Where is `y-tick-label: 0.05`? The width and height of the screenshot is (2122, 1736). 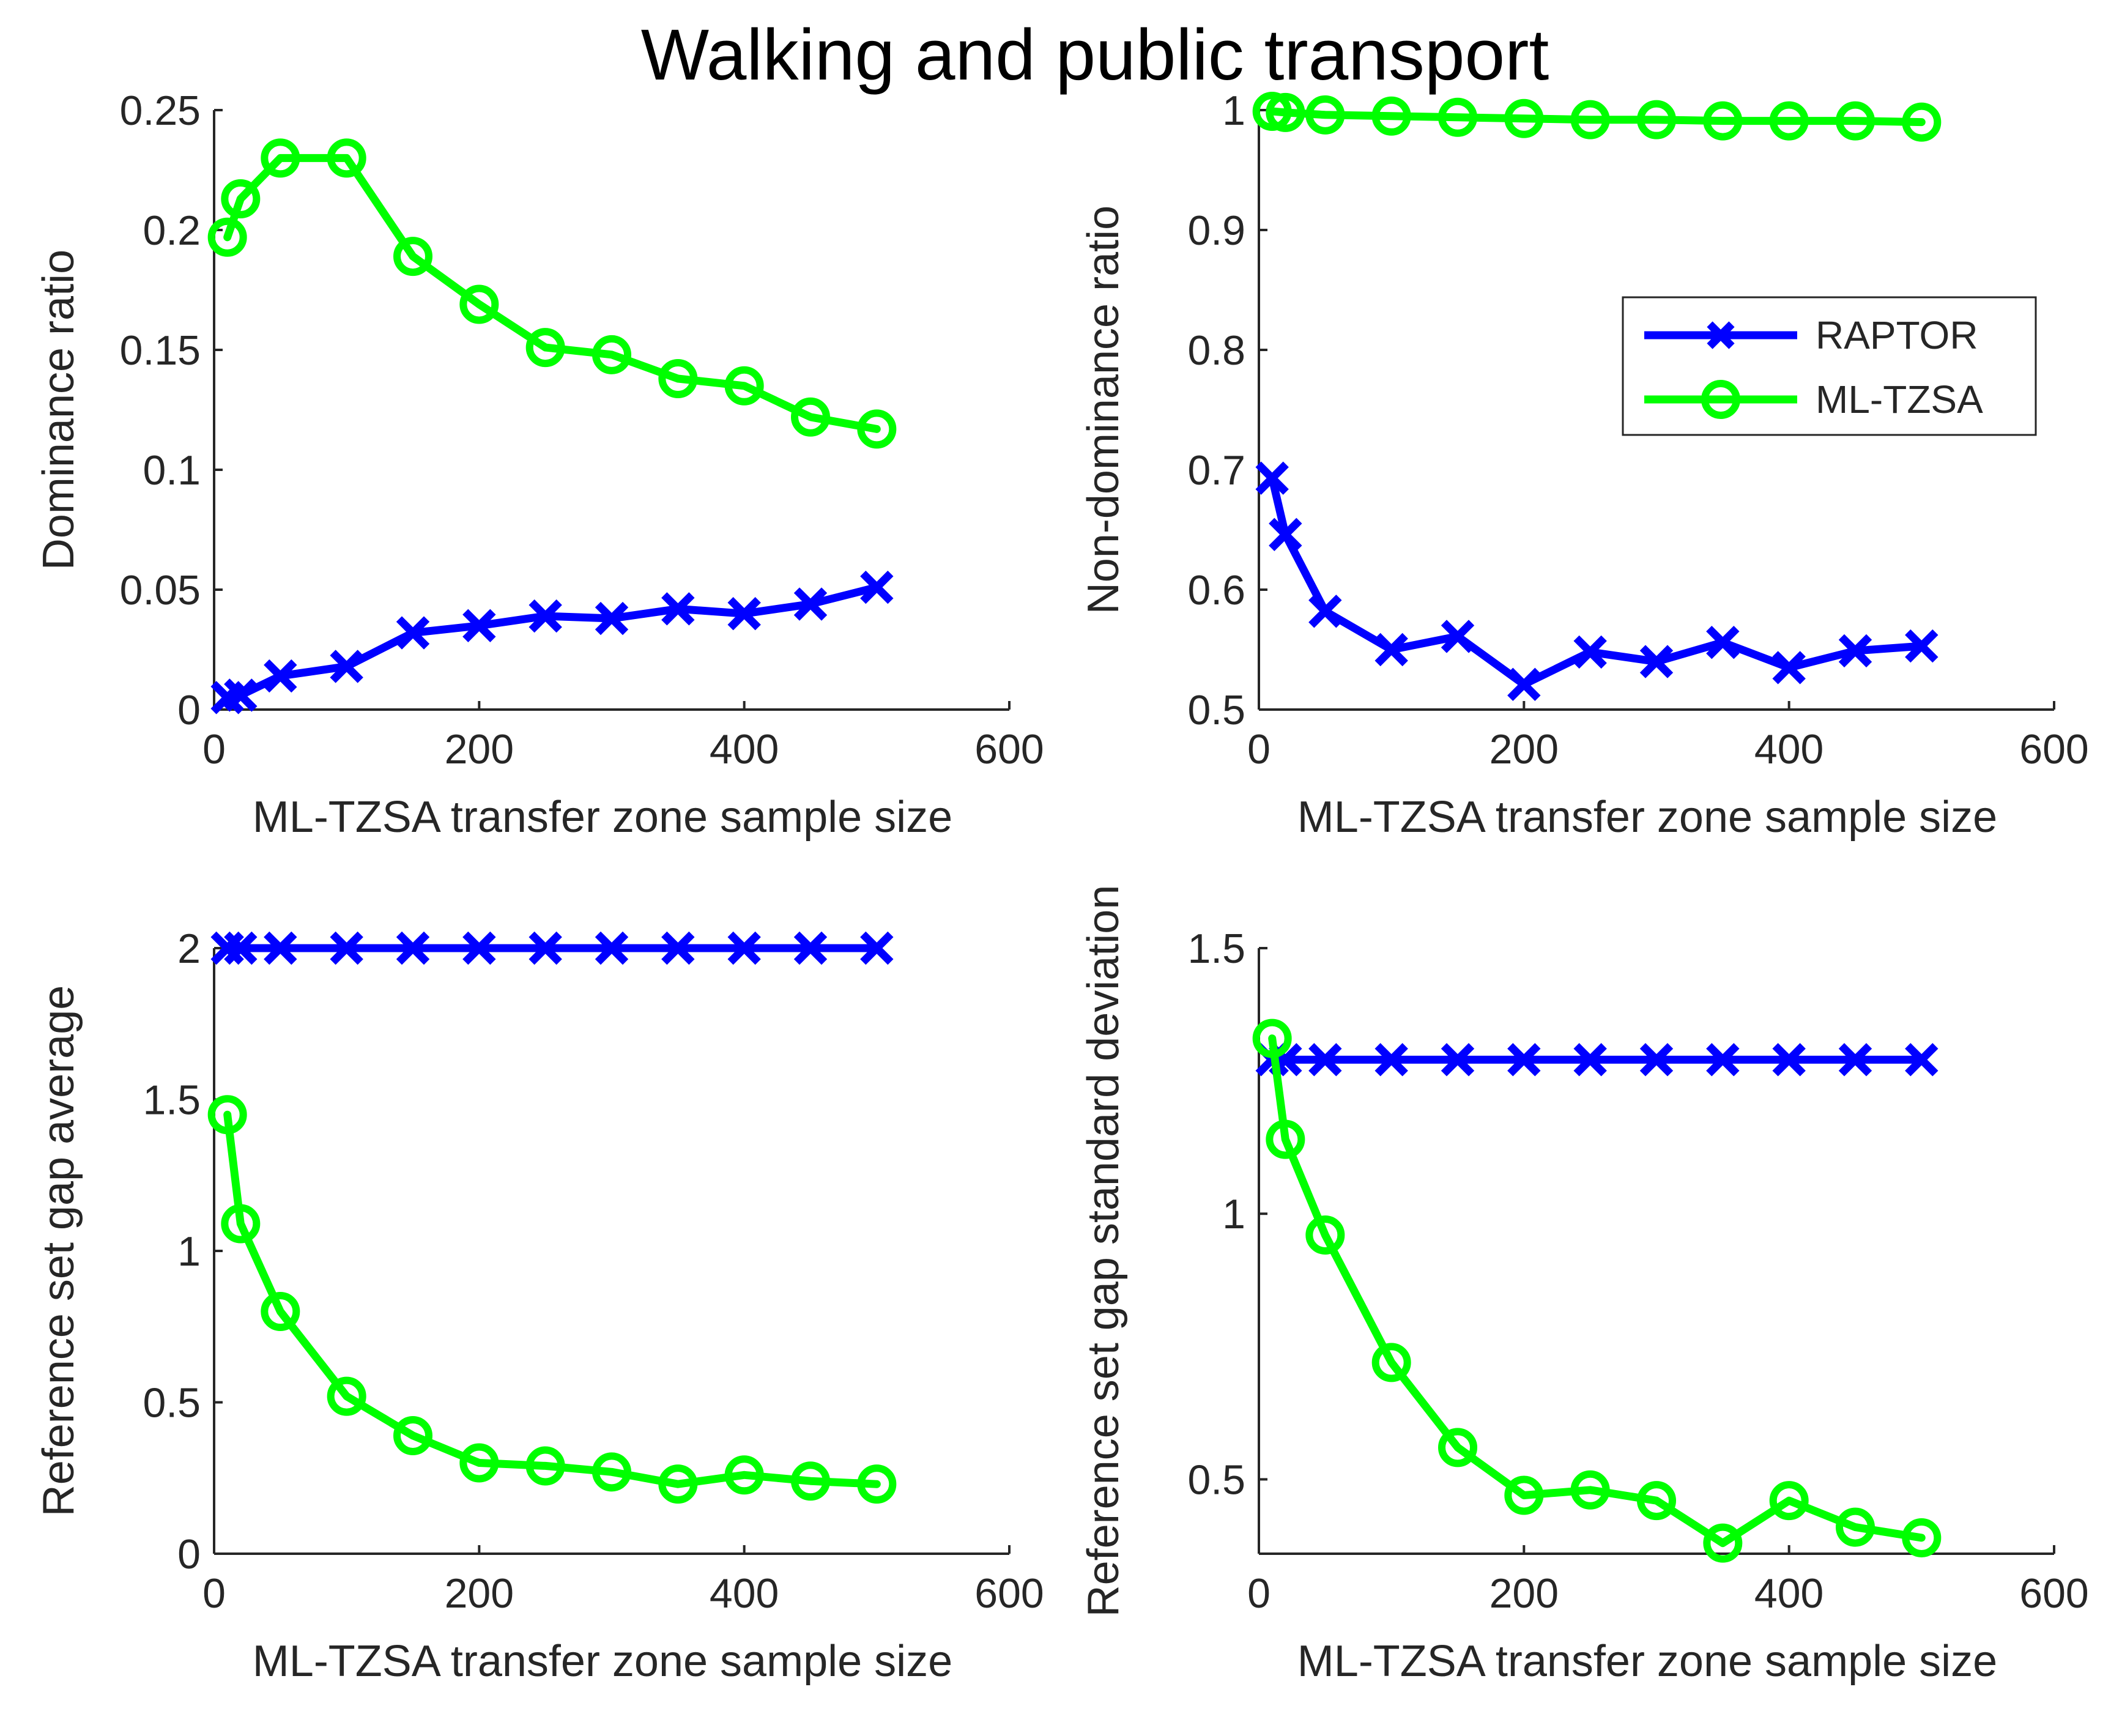 y-tick-label: 0.05 is located at coordinates (160, 590).